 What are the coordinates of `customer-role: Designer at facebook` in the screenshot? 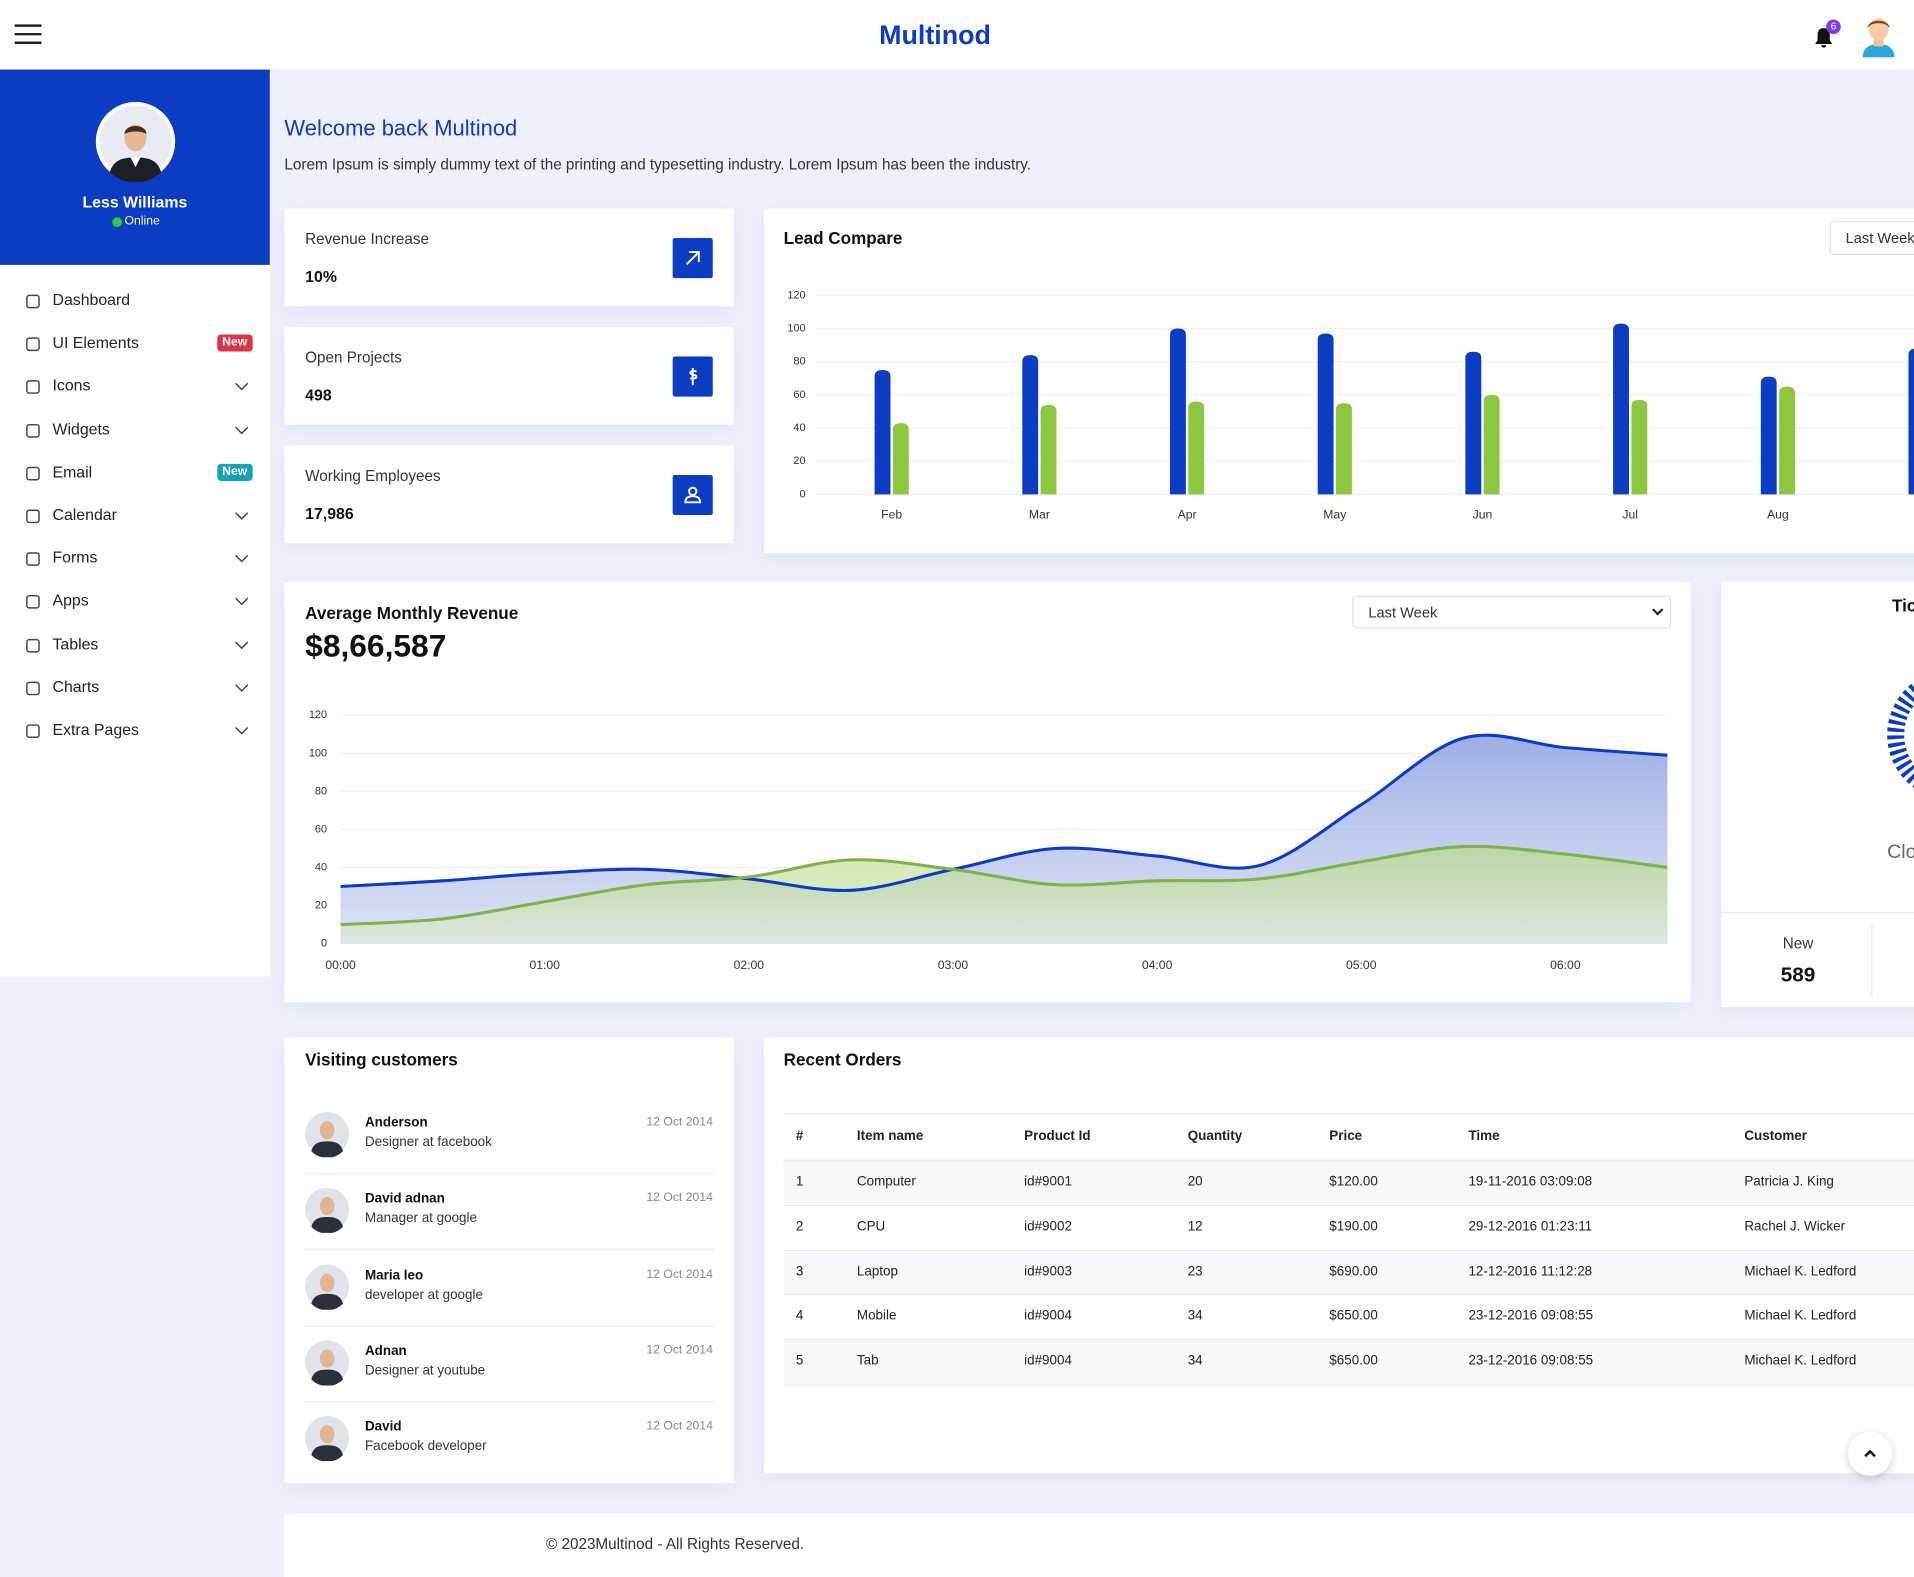 It's located at (428, 1142).